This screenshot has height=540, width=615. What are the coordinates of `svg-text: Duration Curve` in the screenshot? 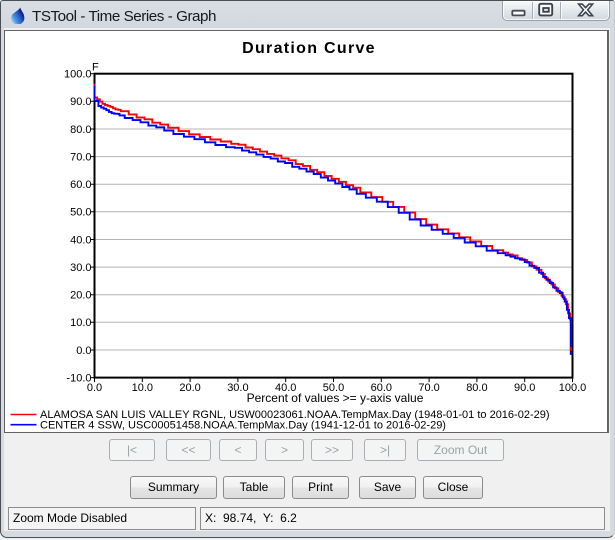 It's located at (309, 48).